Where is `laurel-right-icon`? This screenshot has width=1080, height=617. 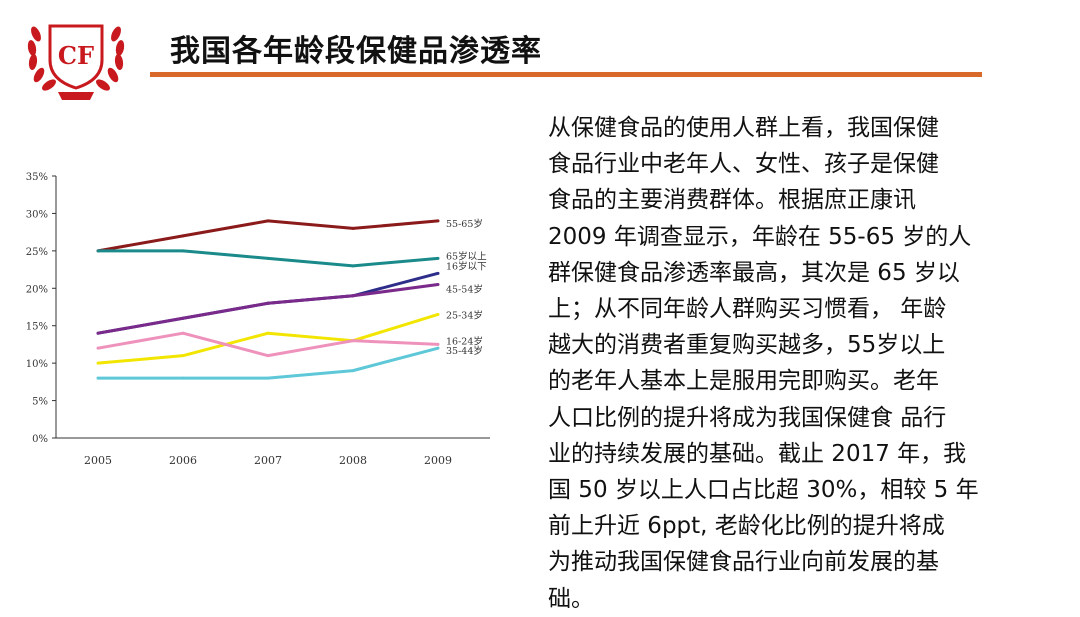 laurel-right-icon is located at coordinates (110, 58).